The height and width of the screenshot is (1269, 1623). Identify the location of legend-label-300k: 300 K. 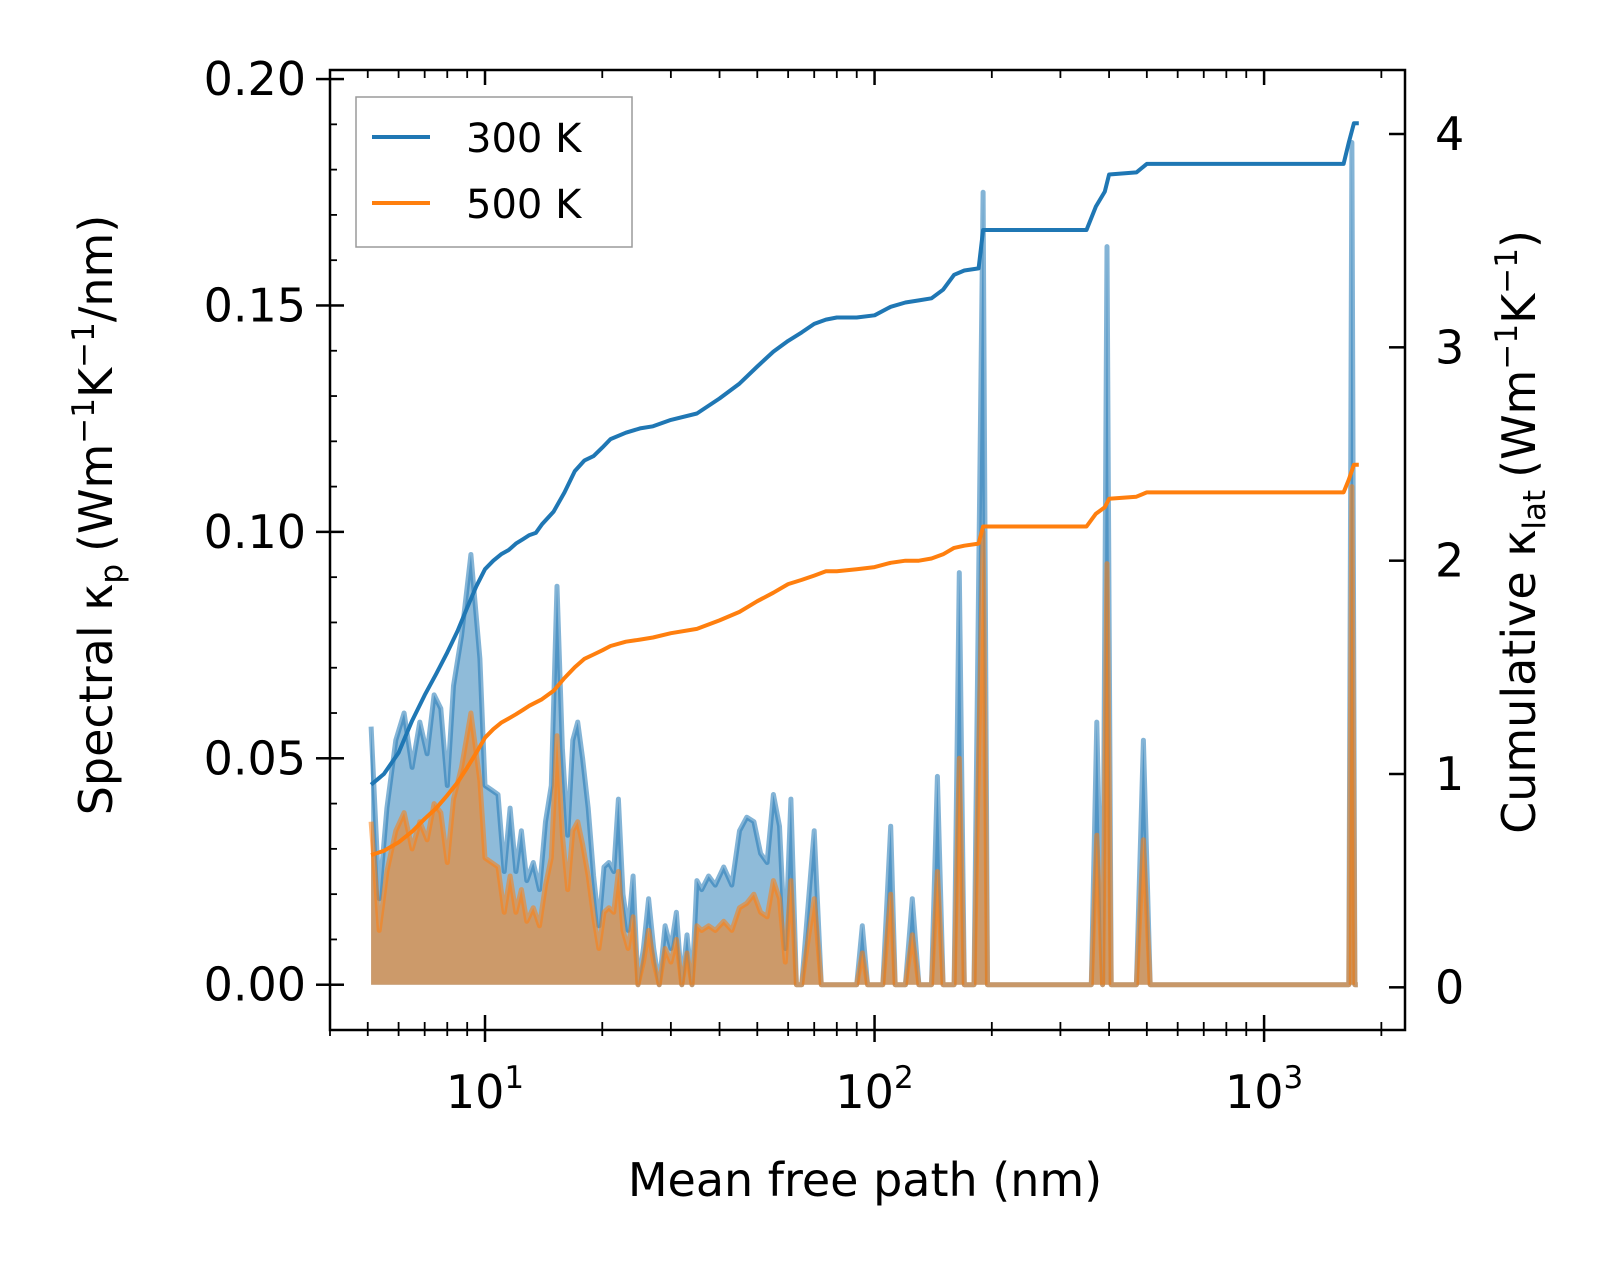
(524, 139).